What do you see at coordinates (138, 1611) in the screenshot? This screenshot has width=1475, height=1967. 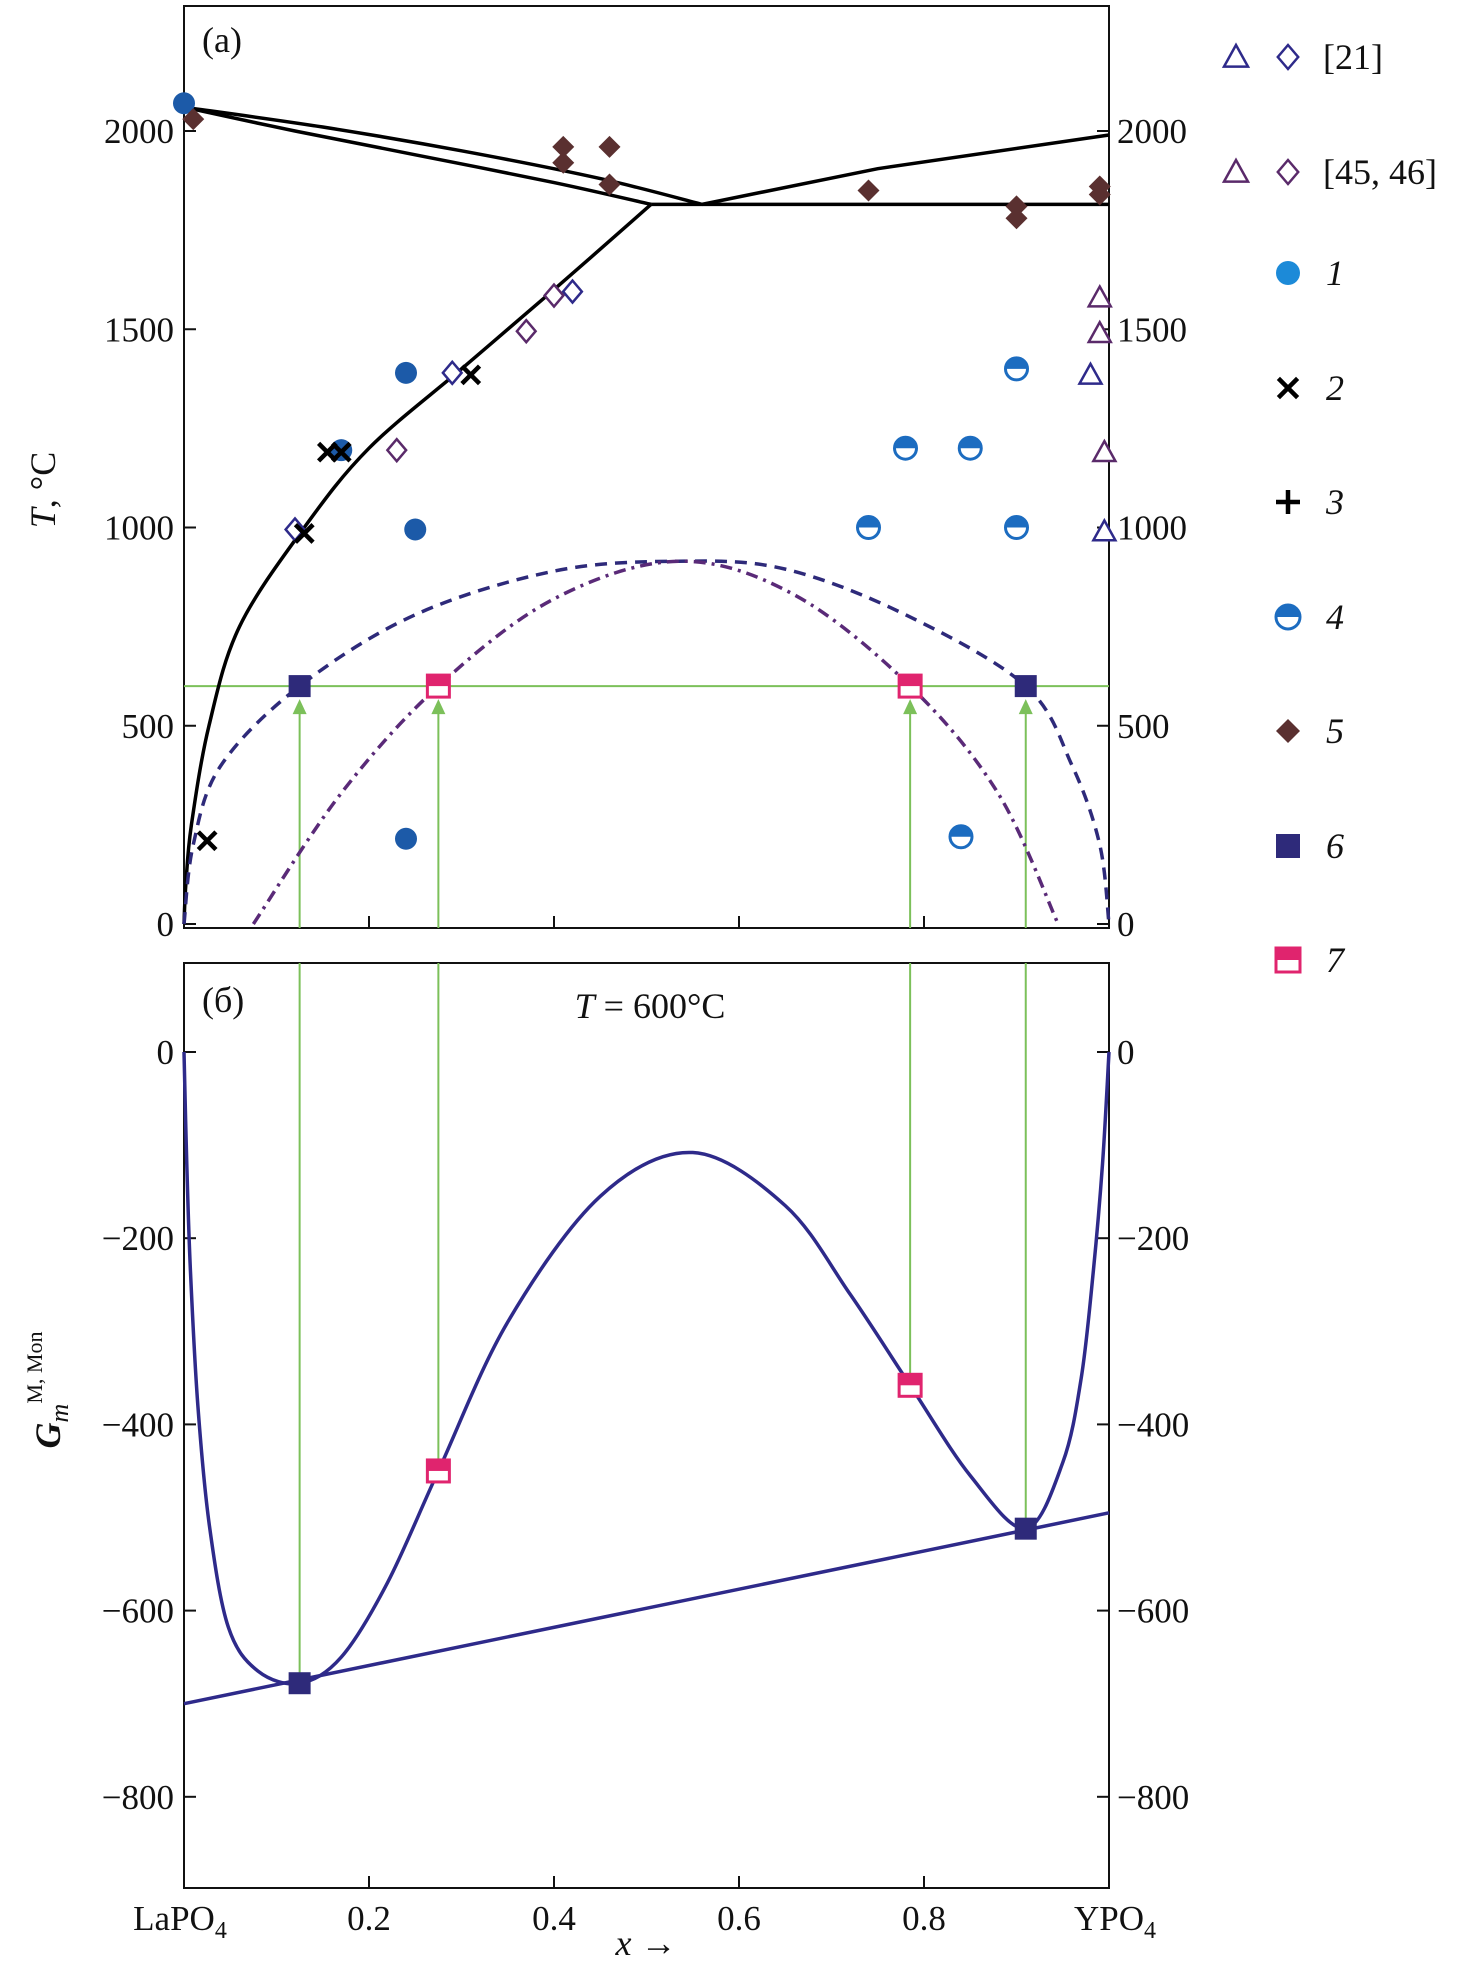 I see `y-tick-label: −600` at bounding box center [138, 1611].